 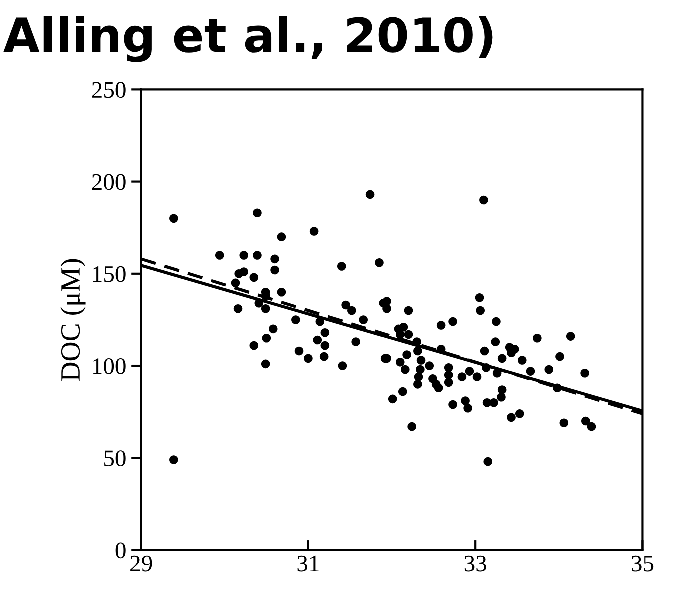 What do you see at coordinates (248, 39) in the screenshot?
I see `chart-title: Alling et al., 2010)` at bounding box center [248, 39].